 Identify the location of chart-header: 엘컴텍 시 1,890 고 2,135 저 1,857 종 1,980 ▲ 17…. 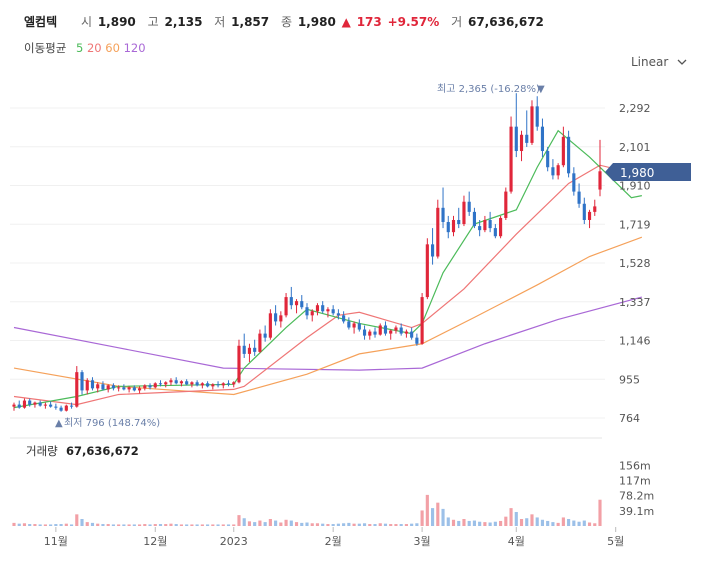
(351, 35).